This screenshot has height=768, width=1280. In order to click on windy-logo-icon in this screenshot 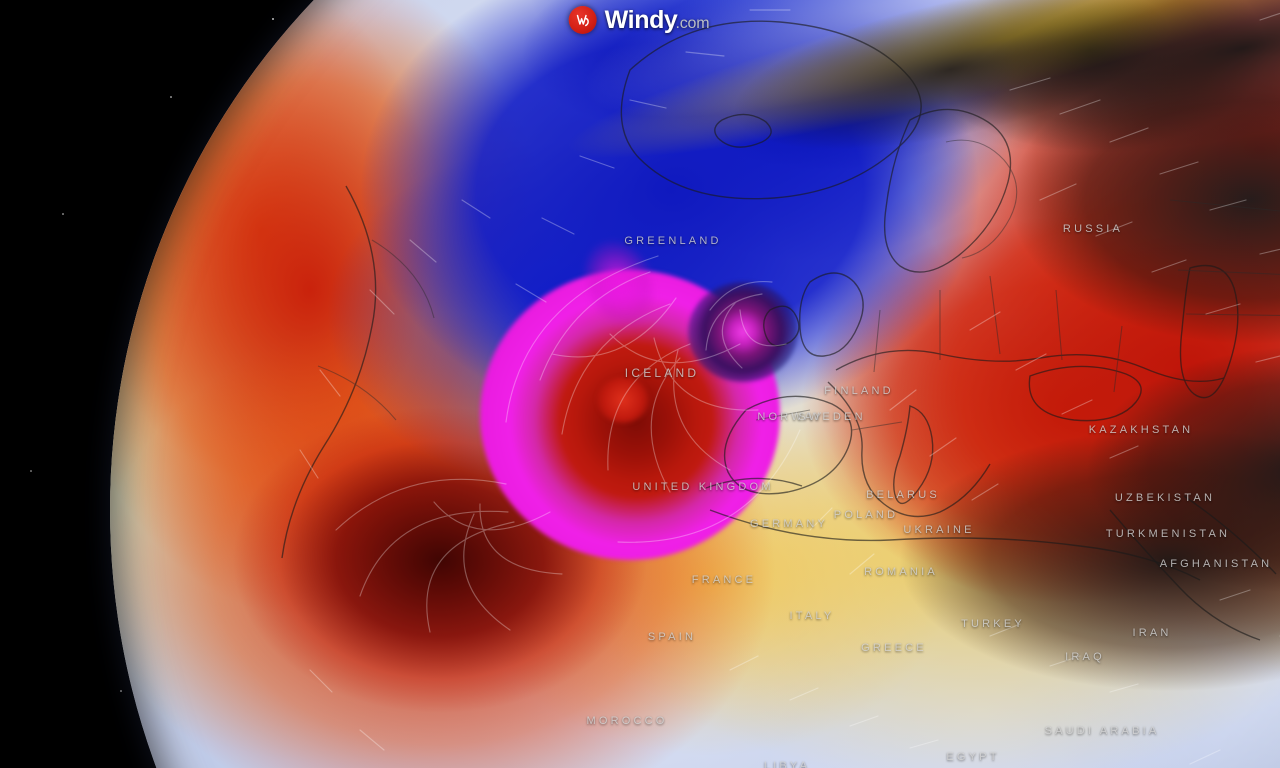, I will do `click(582, 20)`.